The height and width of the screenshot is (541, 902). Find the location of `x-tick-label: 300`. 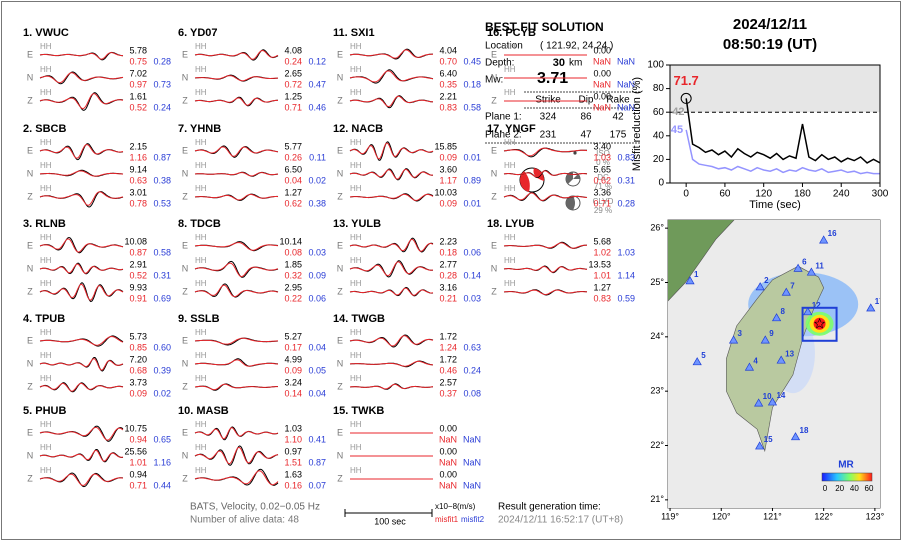

x-tick-label: 300 is located at coordinates (880, 194).